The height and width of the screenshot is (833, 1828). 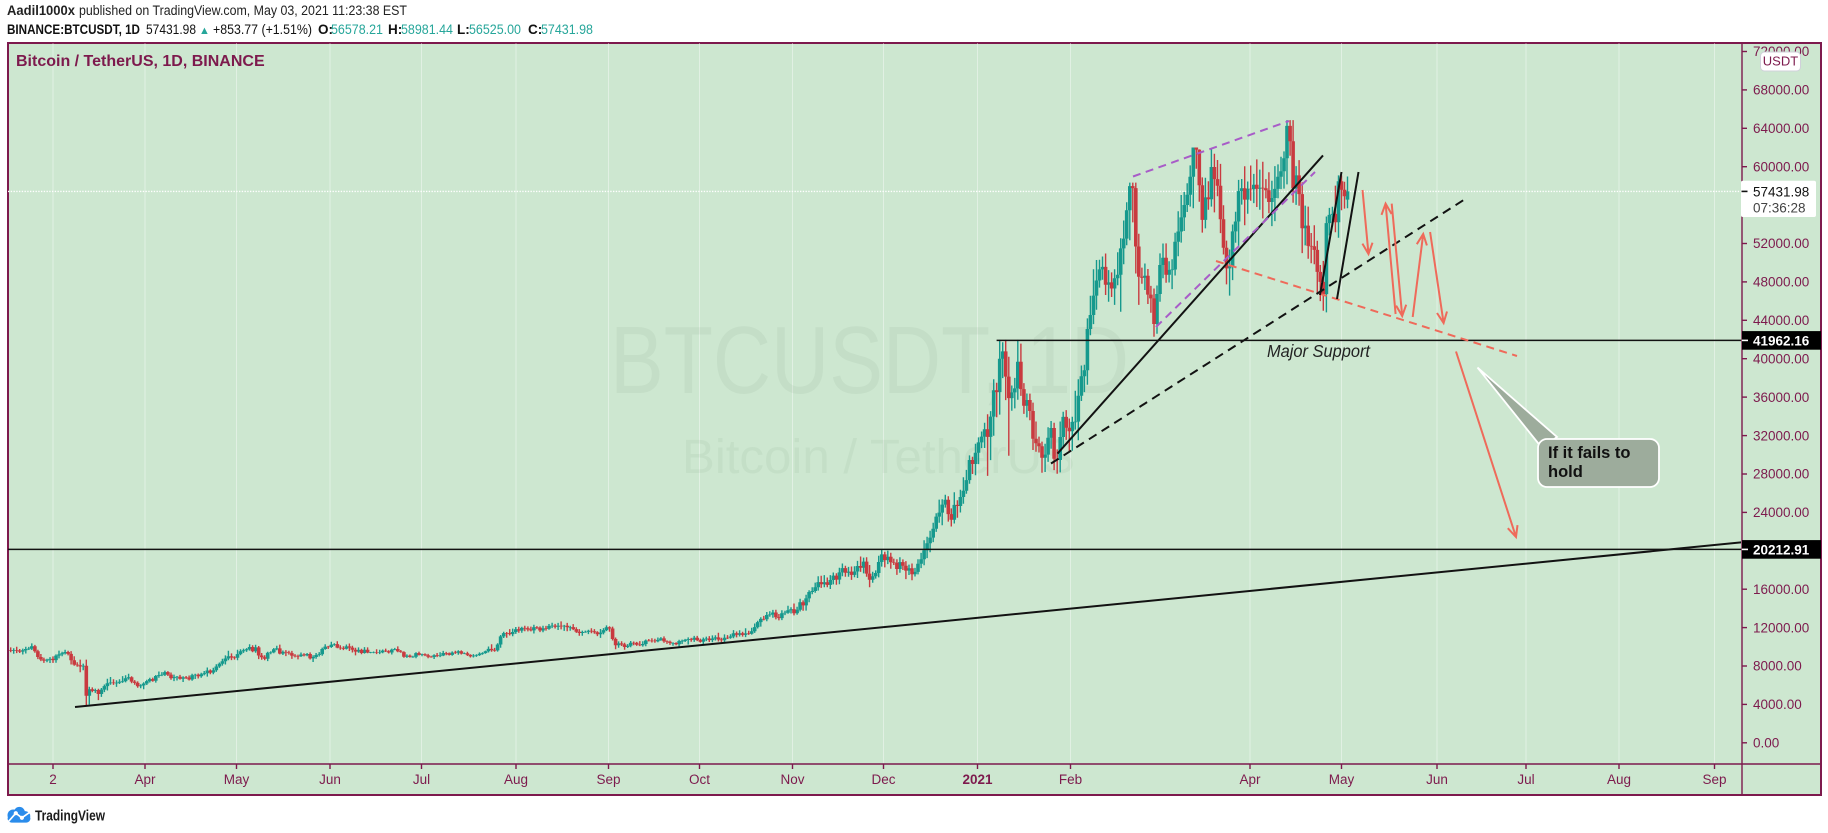 What do you see at coordinates (883, 779) in the screenshot?
I see `svg-text: Dec` at bounding box center [883, 779].